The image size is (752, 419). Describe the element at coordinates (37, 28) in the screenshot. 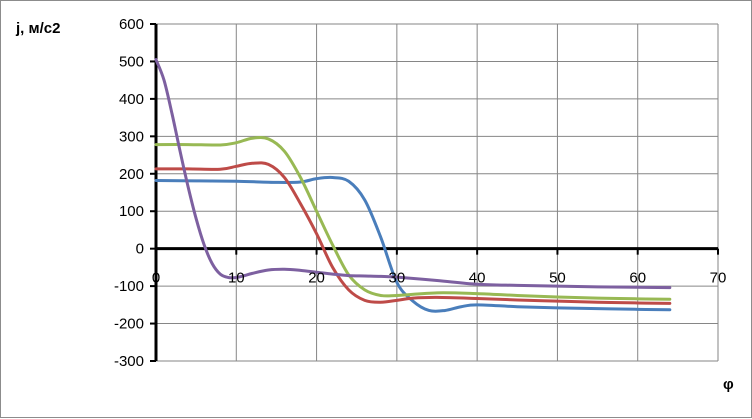

I see `y-axis-label: j, м/с2` at that location.